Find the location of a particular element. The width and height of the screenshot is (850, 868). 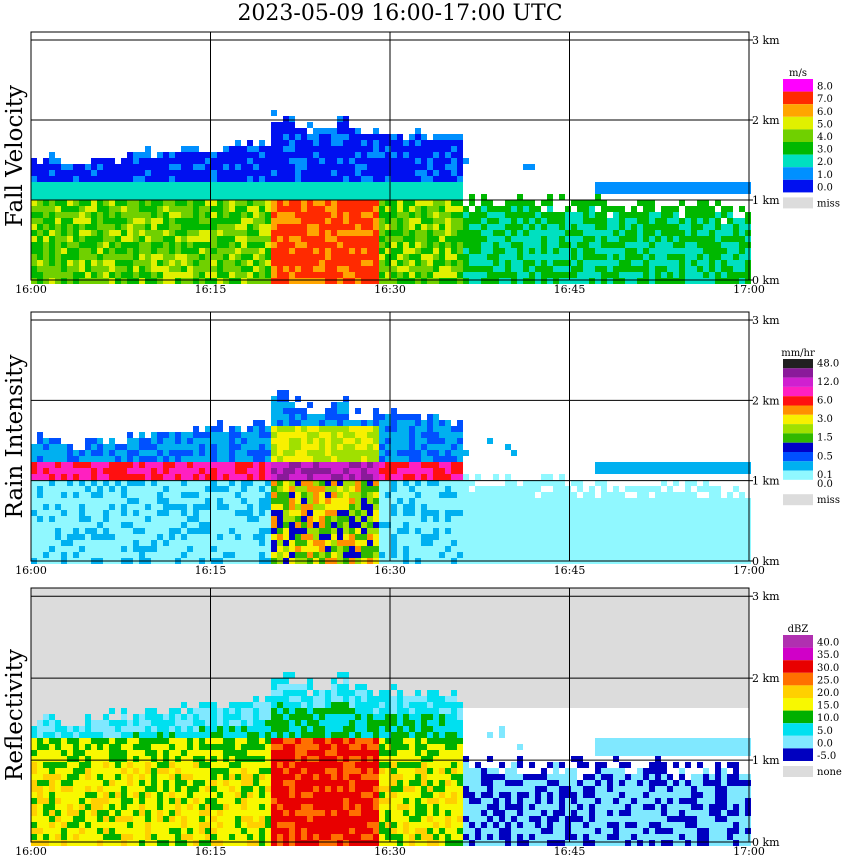

legend-label: 0.0 is located at coordinates (825, 187).